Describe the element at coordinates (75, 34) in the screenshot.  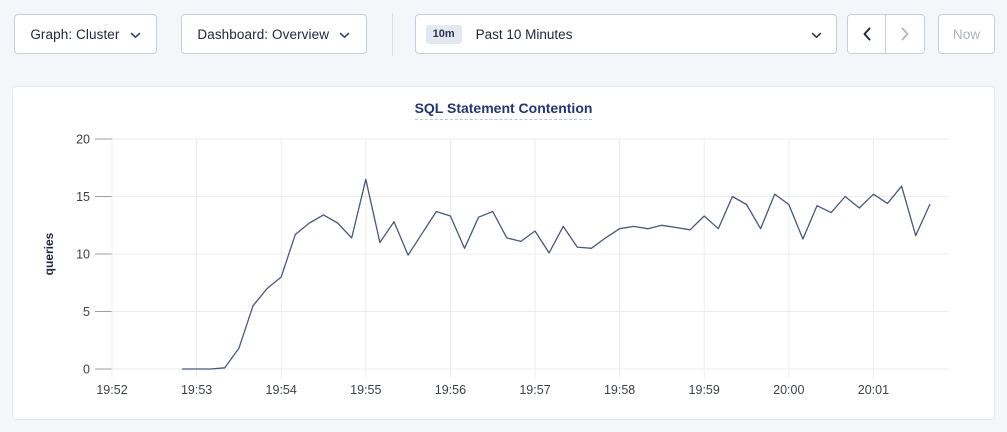
I see `graph-dropdown-label: Graph: Cluster` at that location.